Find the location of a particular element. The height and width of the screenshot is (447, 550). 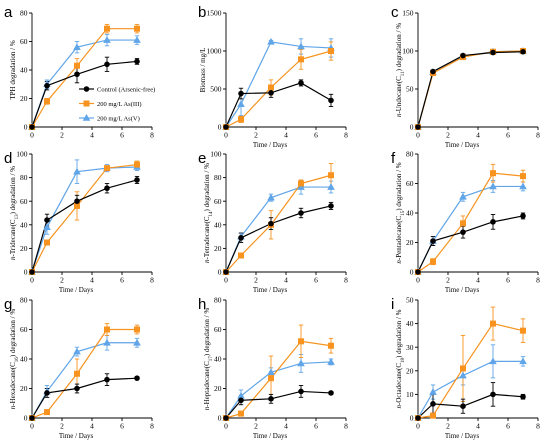

legend-triangle-icon is located at coordinates (86, 117).